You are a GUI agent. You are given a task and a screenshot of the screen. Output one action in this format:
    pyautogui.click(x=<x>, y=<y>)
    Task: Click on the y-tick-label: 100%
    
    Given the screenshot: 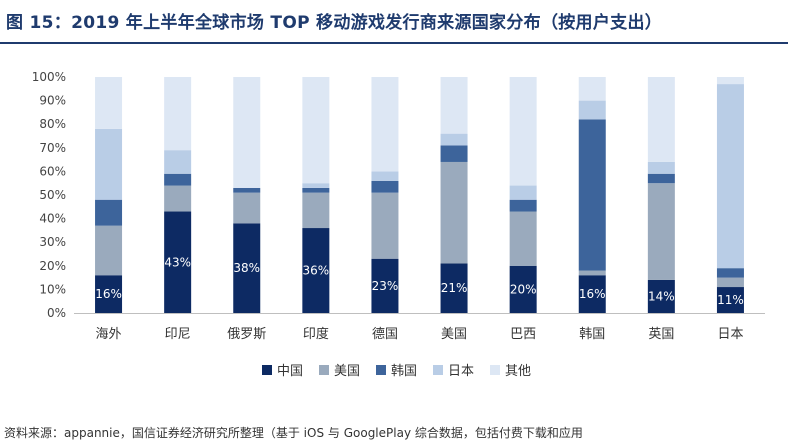 What is the action you would take?
    pyautogui.click(x=49, y=77)
    